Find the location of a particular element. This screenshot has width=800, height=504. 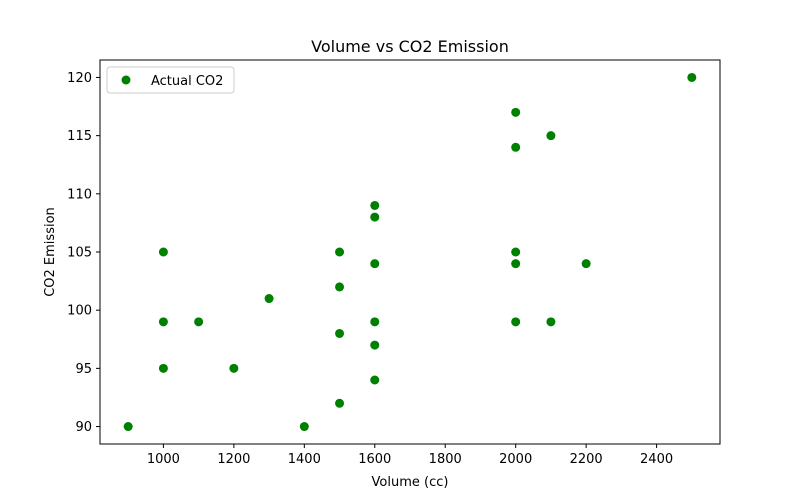

y-tick-label: 100 is located at coordinates (79, 311).